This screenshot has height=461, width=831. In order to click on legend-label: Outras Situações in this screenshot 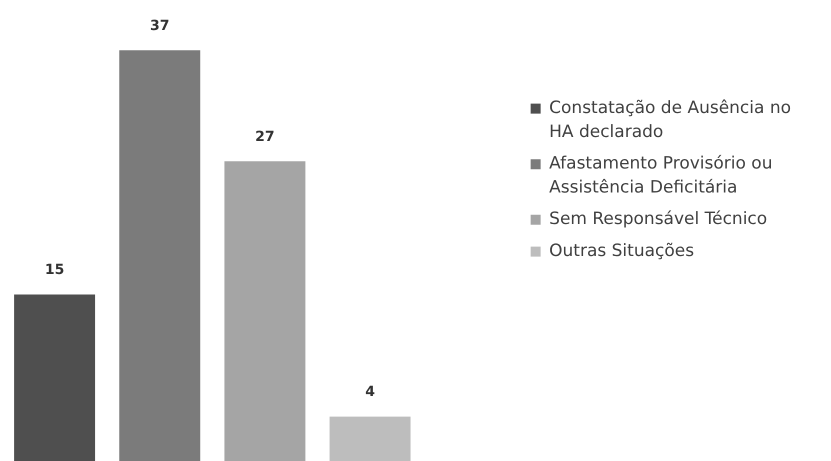, I will do `click(621, 251)`.